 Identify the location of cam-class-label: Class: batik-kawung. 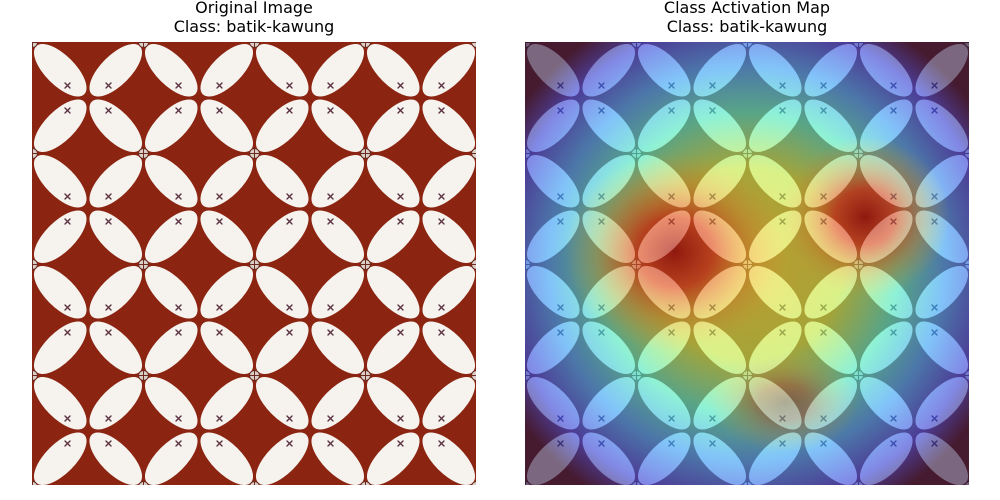
(747, 26).